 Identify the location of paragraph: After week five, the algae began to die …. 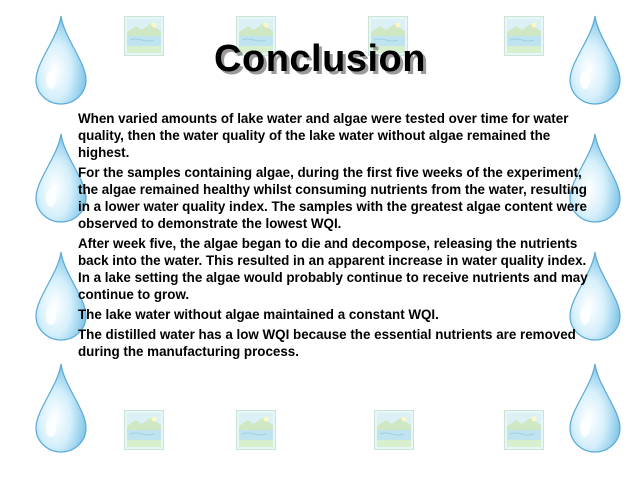
(333, 269).